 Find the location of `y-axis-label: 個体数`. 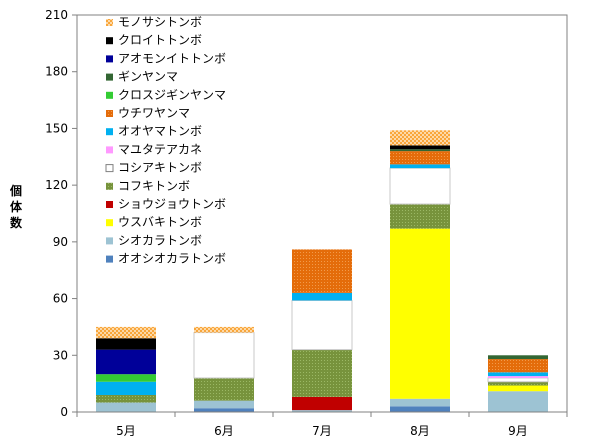

y-axis-label: 個体数 is located at coordinates (16, 206).